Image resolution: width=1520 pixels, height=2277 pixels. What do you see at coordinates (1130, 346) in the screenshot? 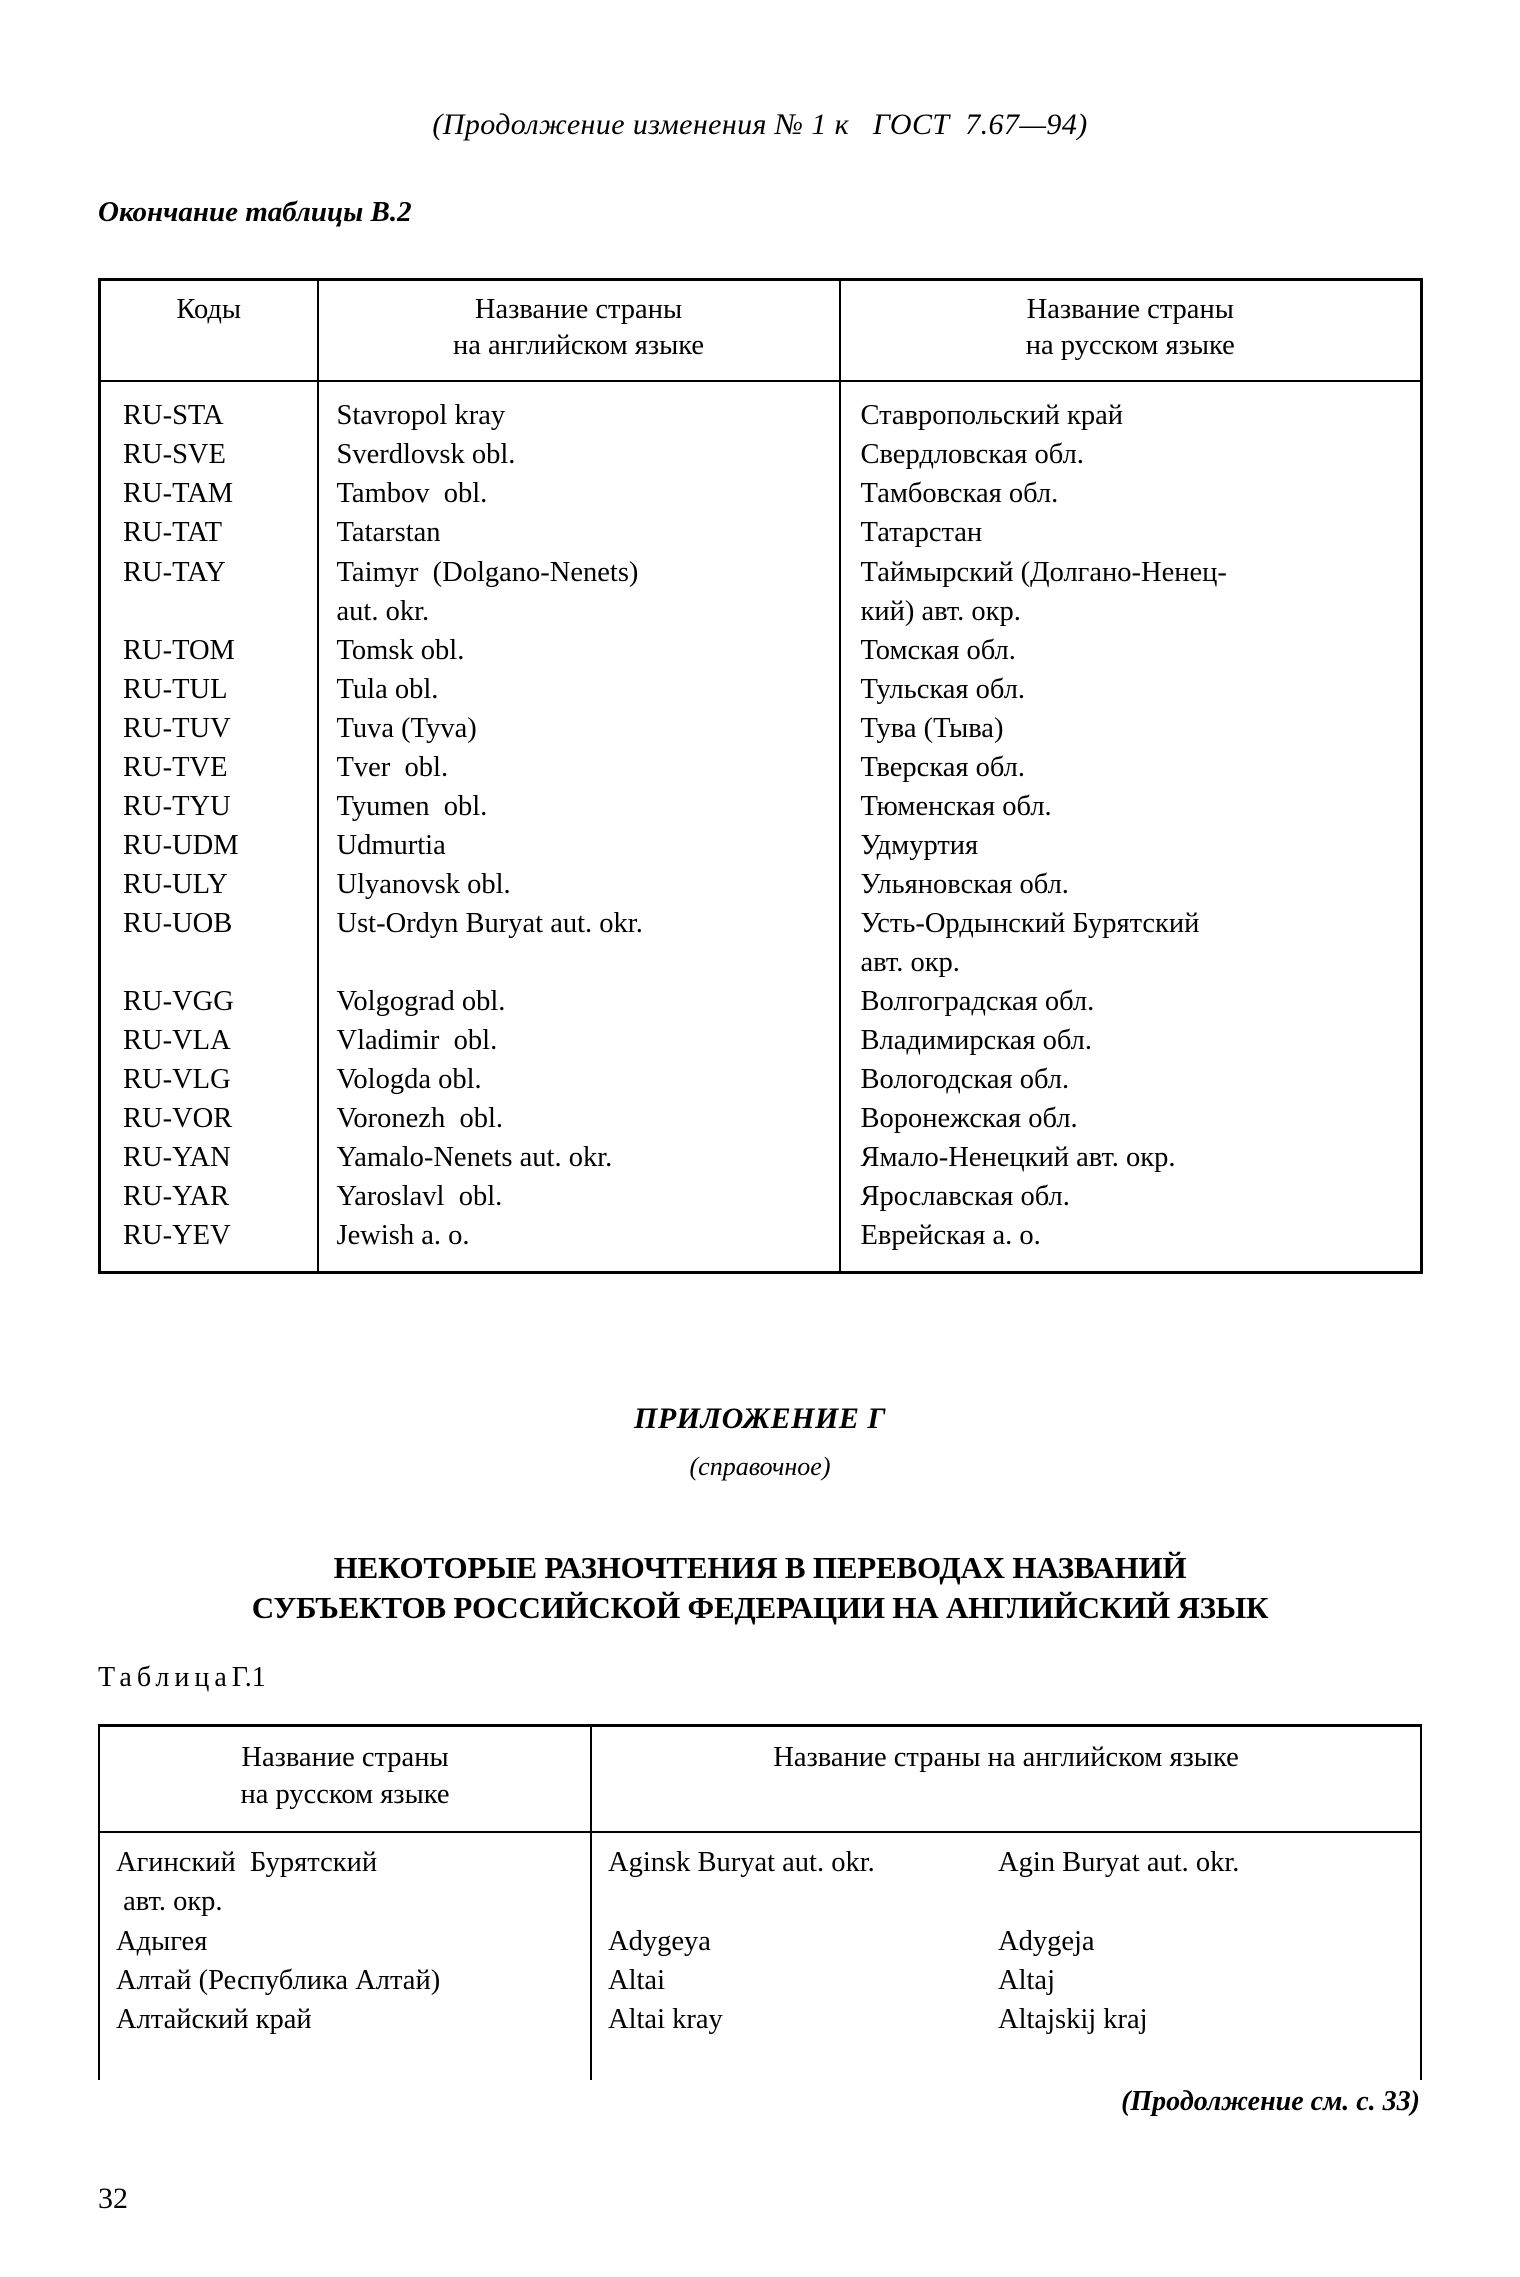
I see `header-russian-line2: на русском языке` at bounding box center [1130, 346].